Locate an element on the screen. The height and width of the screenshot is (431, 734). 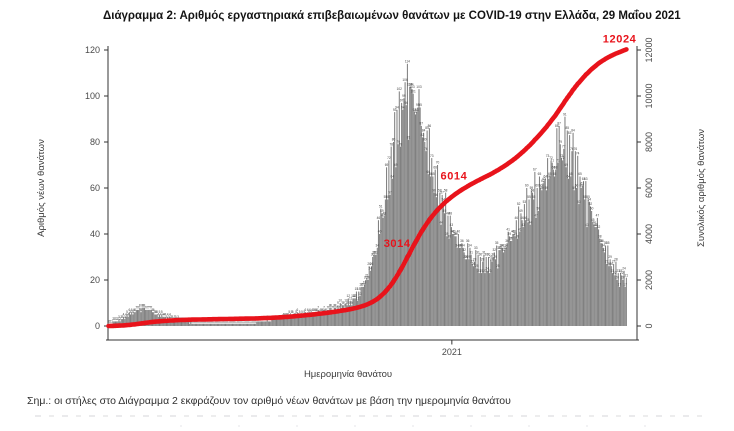
bar-value-label: 101 is located at coordinates (414, 91).